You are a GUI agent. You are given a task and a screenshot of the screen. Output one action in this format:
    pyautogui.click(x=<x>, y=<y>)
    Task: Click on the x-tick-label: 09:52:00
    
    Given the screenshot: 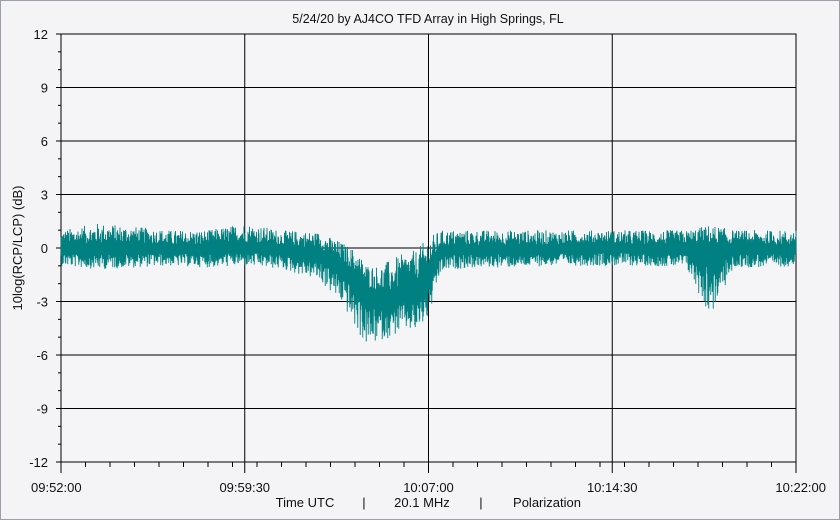 What is the action you would take?
    pyautogui.click(x=56, y=487)
    